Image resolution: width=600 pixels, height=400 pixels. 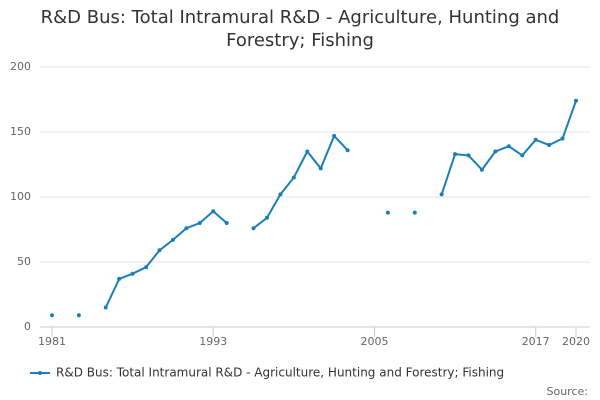 What do you see at coordinates (24, 261) in the screenshot?
I see `y-tick-label: 50` at bounding box center [24, 261].